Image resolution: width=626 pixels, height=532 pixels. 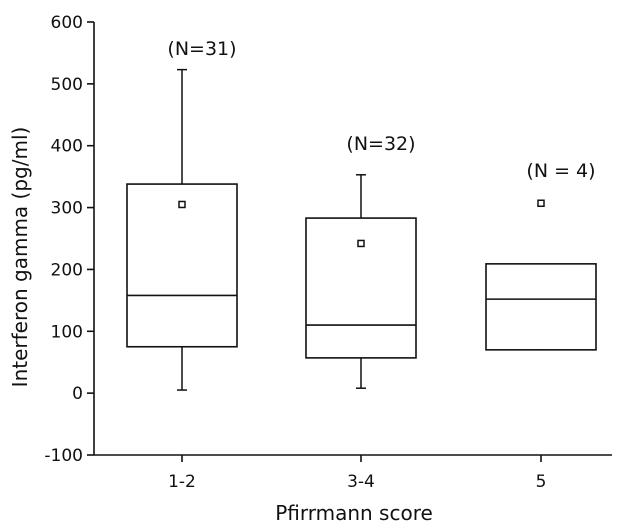 What do you see at coordinates (67, 332) in the screenshot?
I see `y-tick-label: 100` at bounding box center [67, 332].